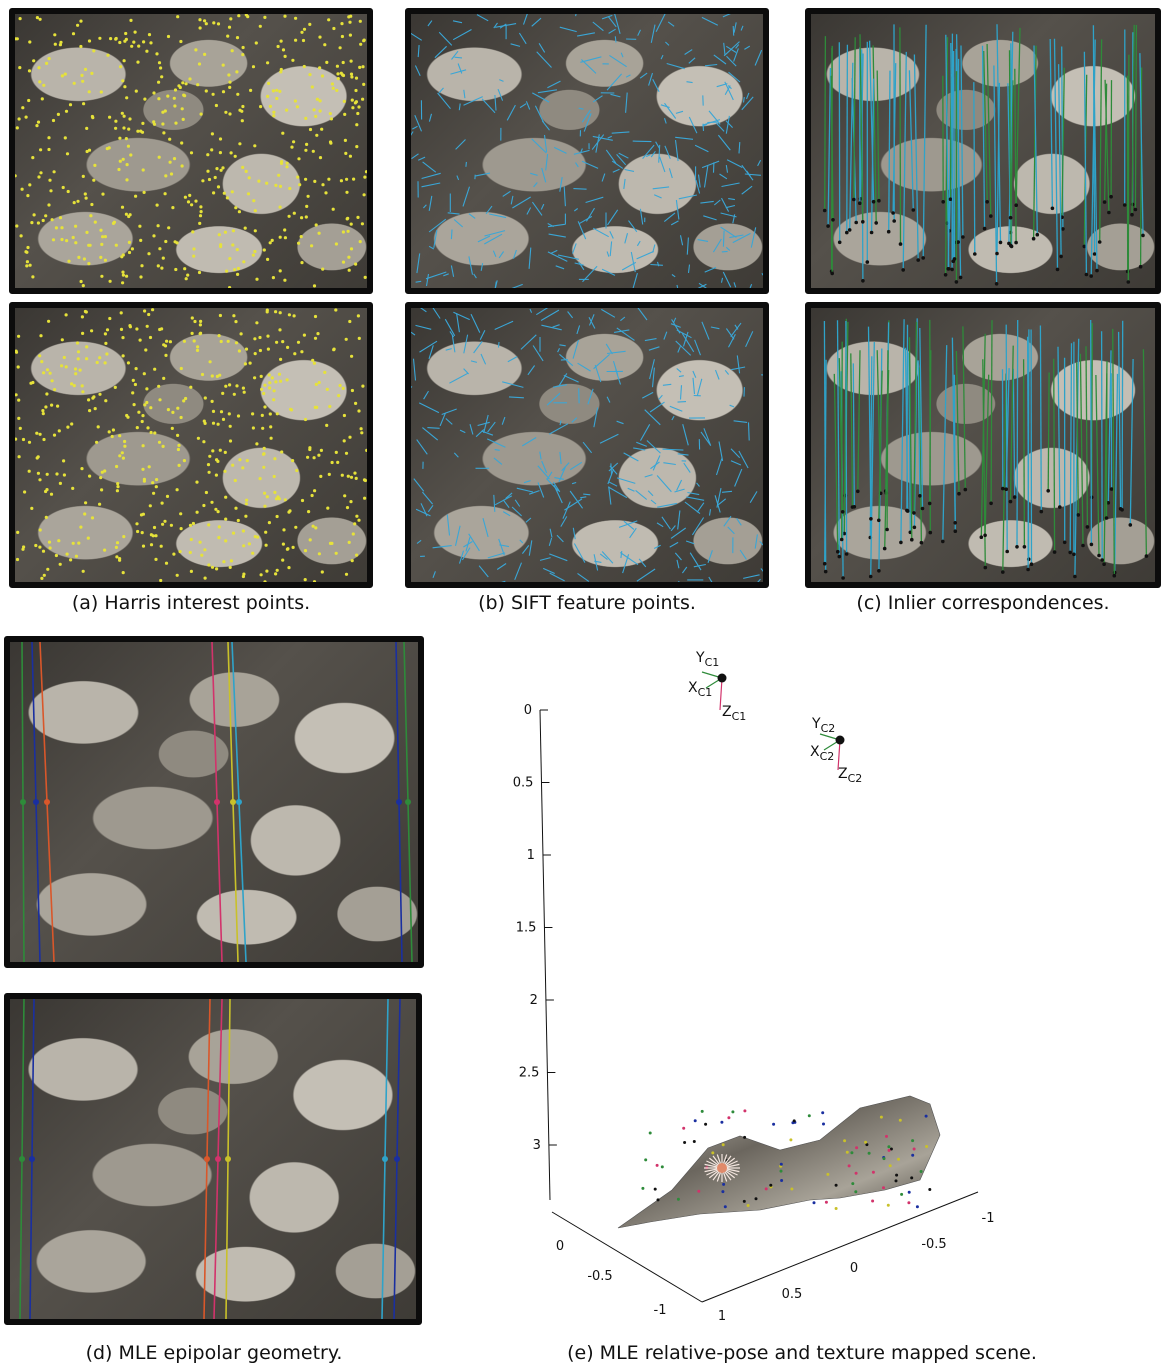  What do you see at coordinates (213, 1159) in the screenshot?
I see `epipolar-image-bottom` at bounding box center [213, 1159].